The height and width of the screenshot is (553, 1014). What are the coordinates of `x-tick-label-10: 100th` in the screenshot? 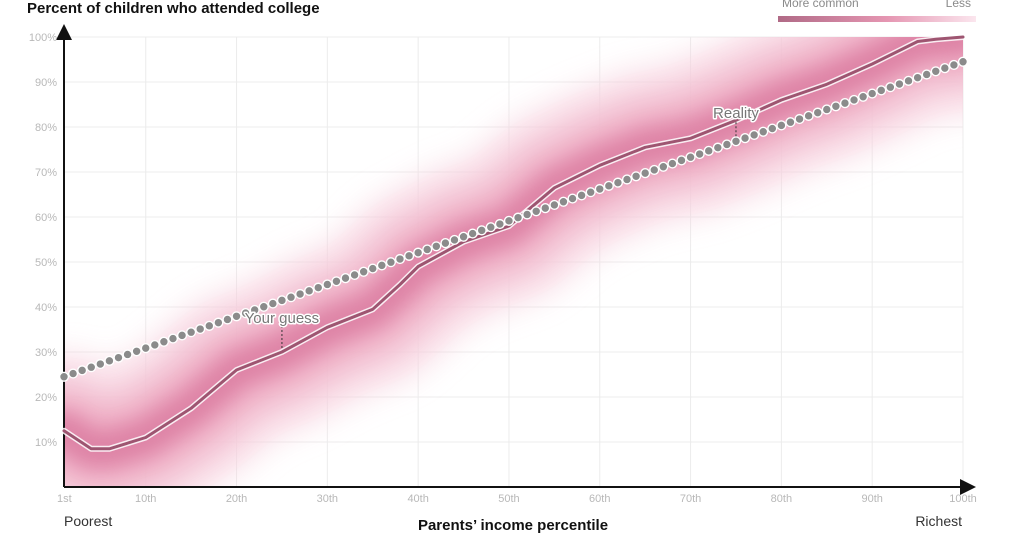 It's located at (963, 499).